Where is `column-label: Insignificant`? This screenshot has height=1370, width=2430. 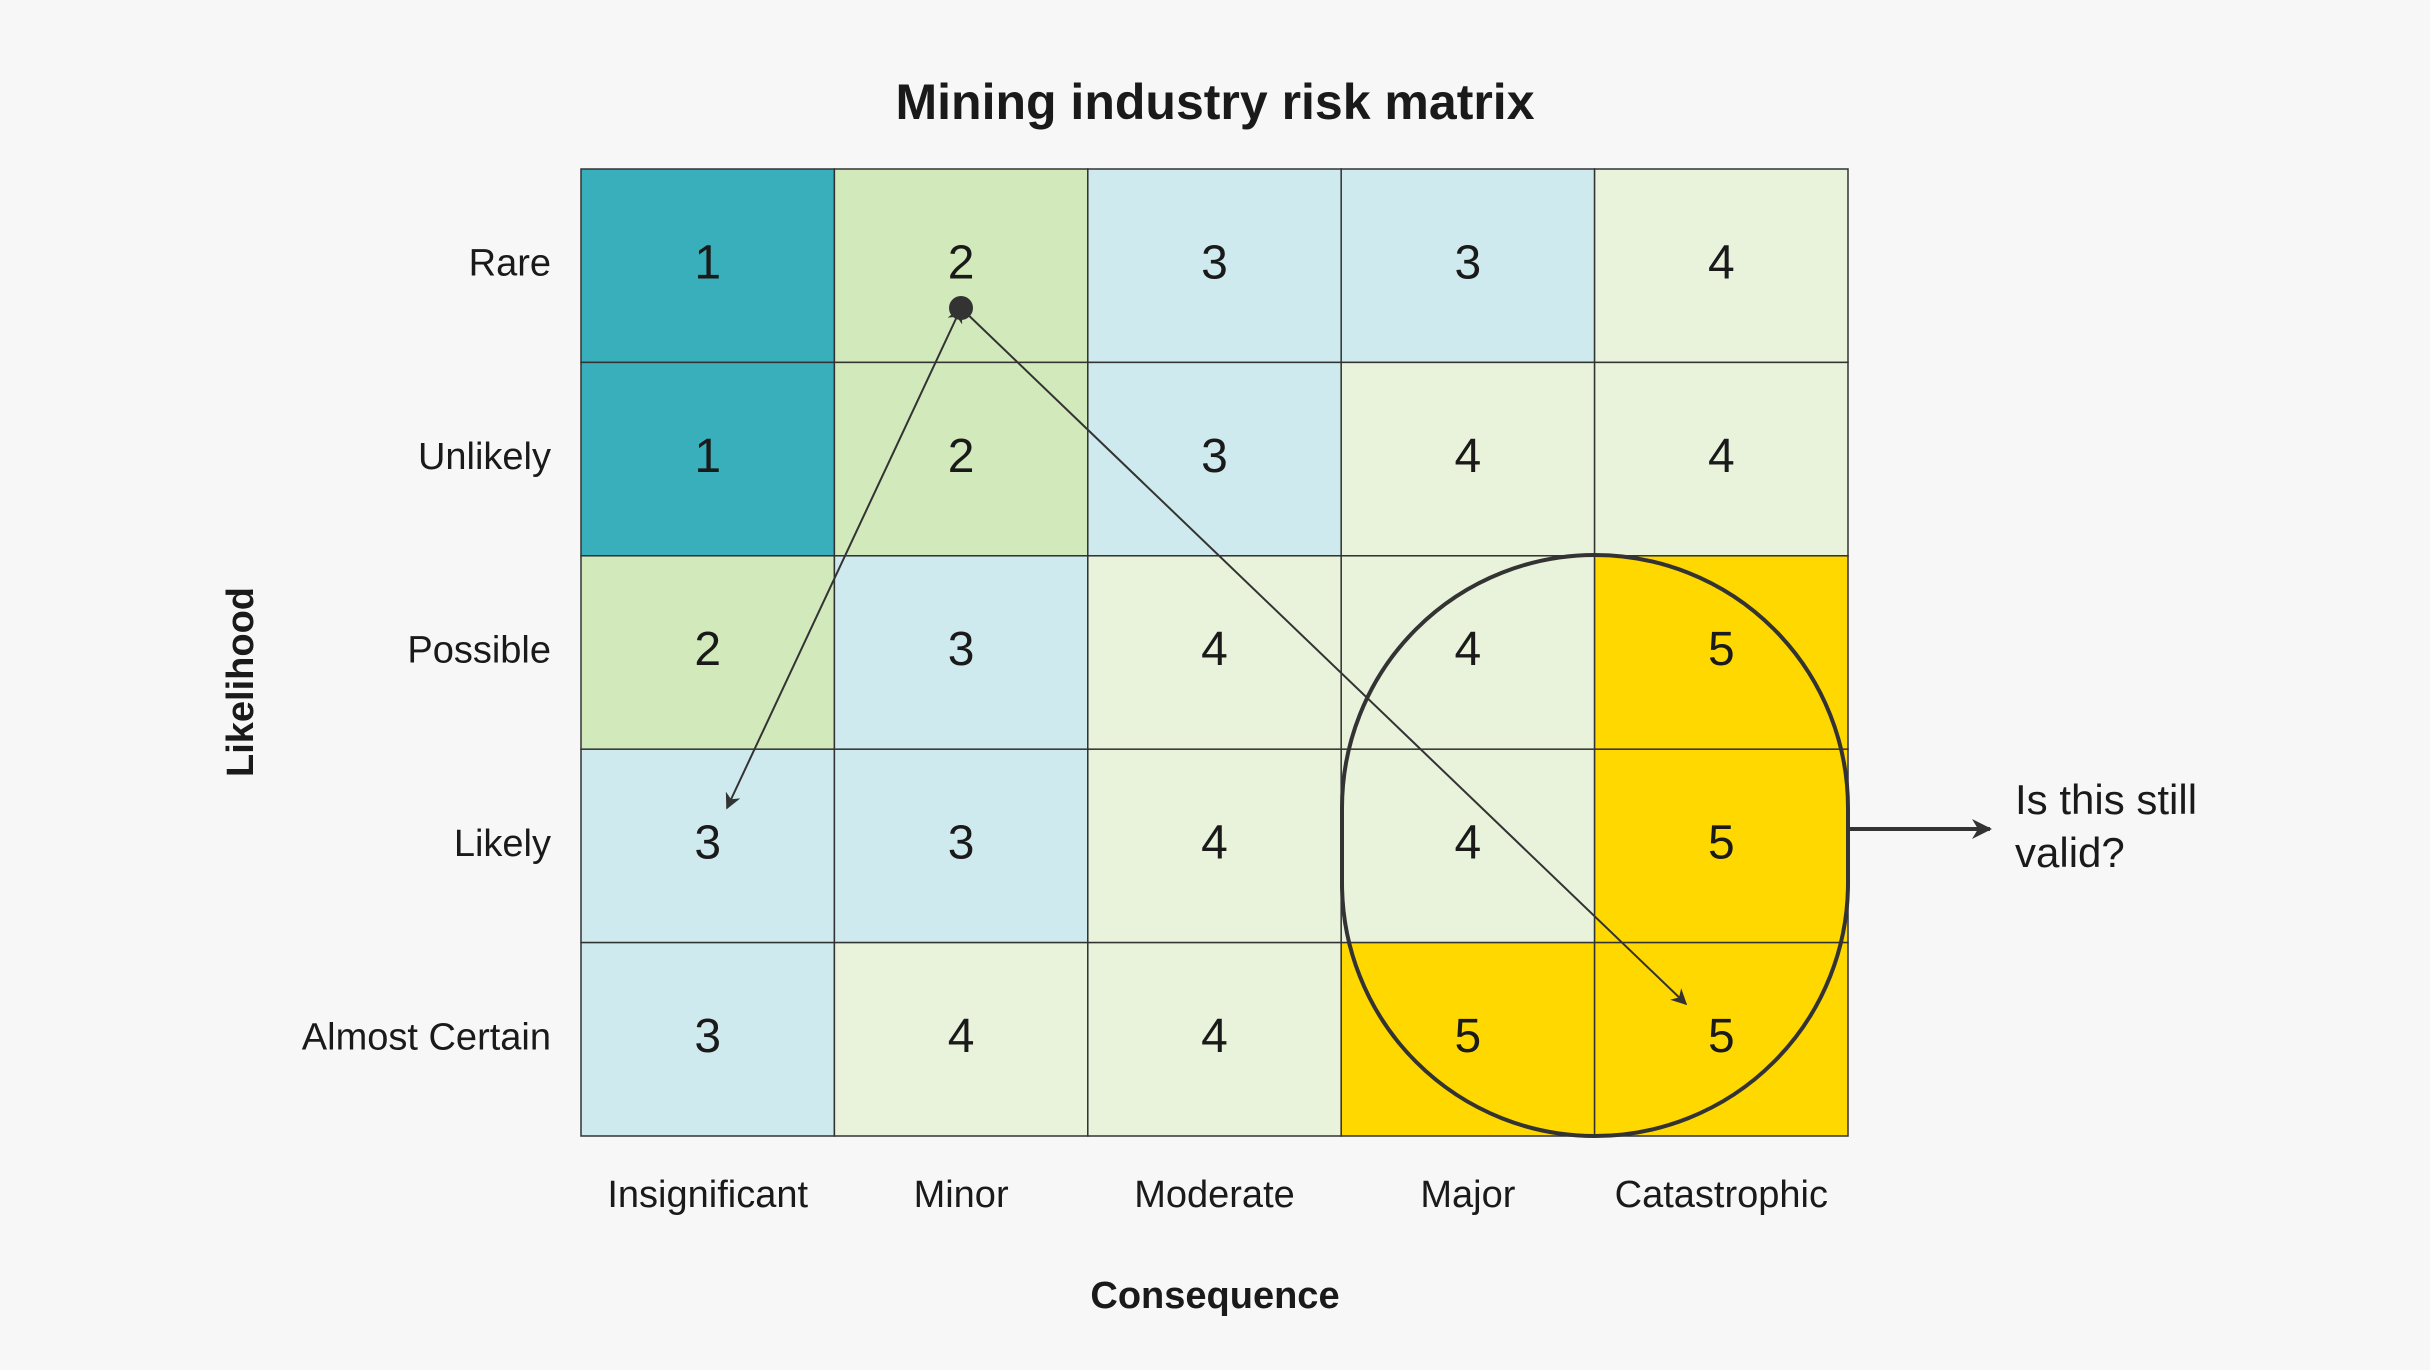 column-label: Insignificant is located at coordinates (707, 1195).